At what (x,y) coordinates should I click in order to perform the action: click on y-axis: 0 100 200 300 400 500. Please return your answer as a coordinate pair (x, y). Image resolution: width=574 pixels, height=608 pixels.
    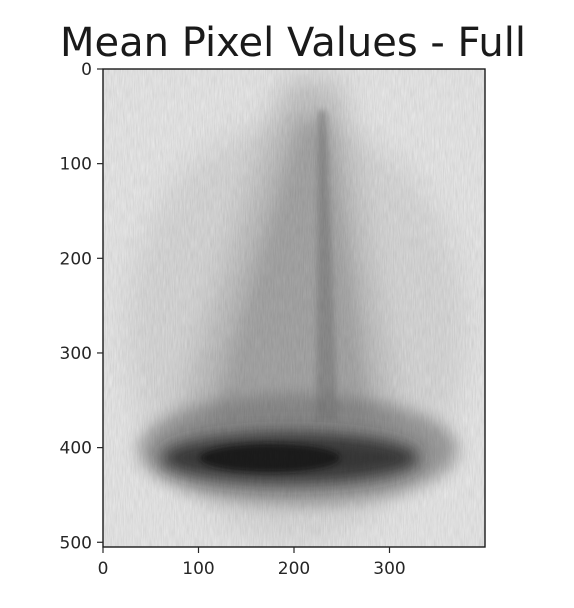
    Looking at the image, I should click on (81, 306).